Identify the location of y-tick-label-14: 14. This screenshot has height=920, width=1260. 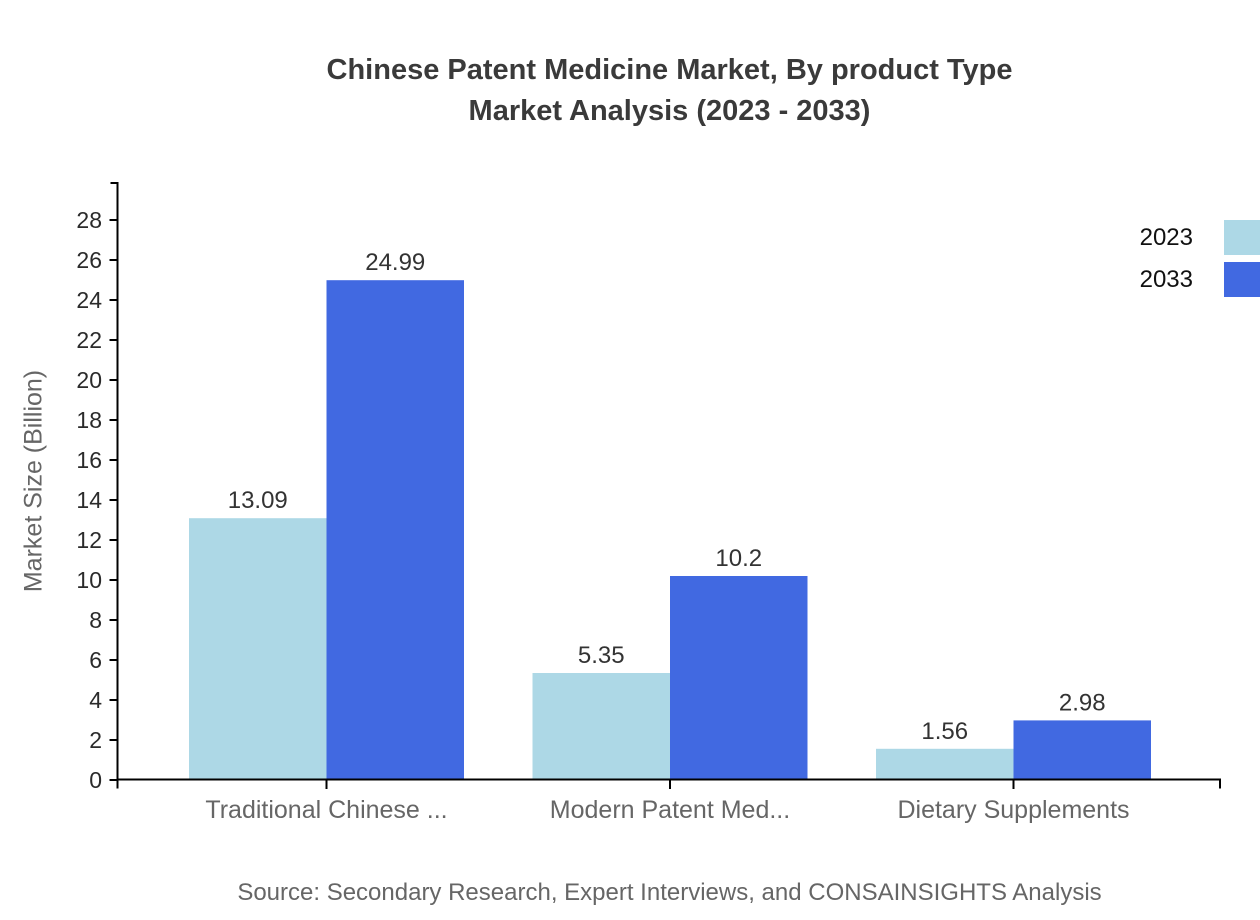
(89, 500).